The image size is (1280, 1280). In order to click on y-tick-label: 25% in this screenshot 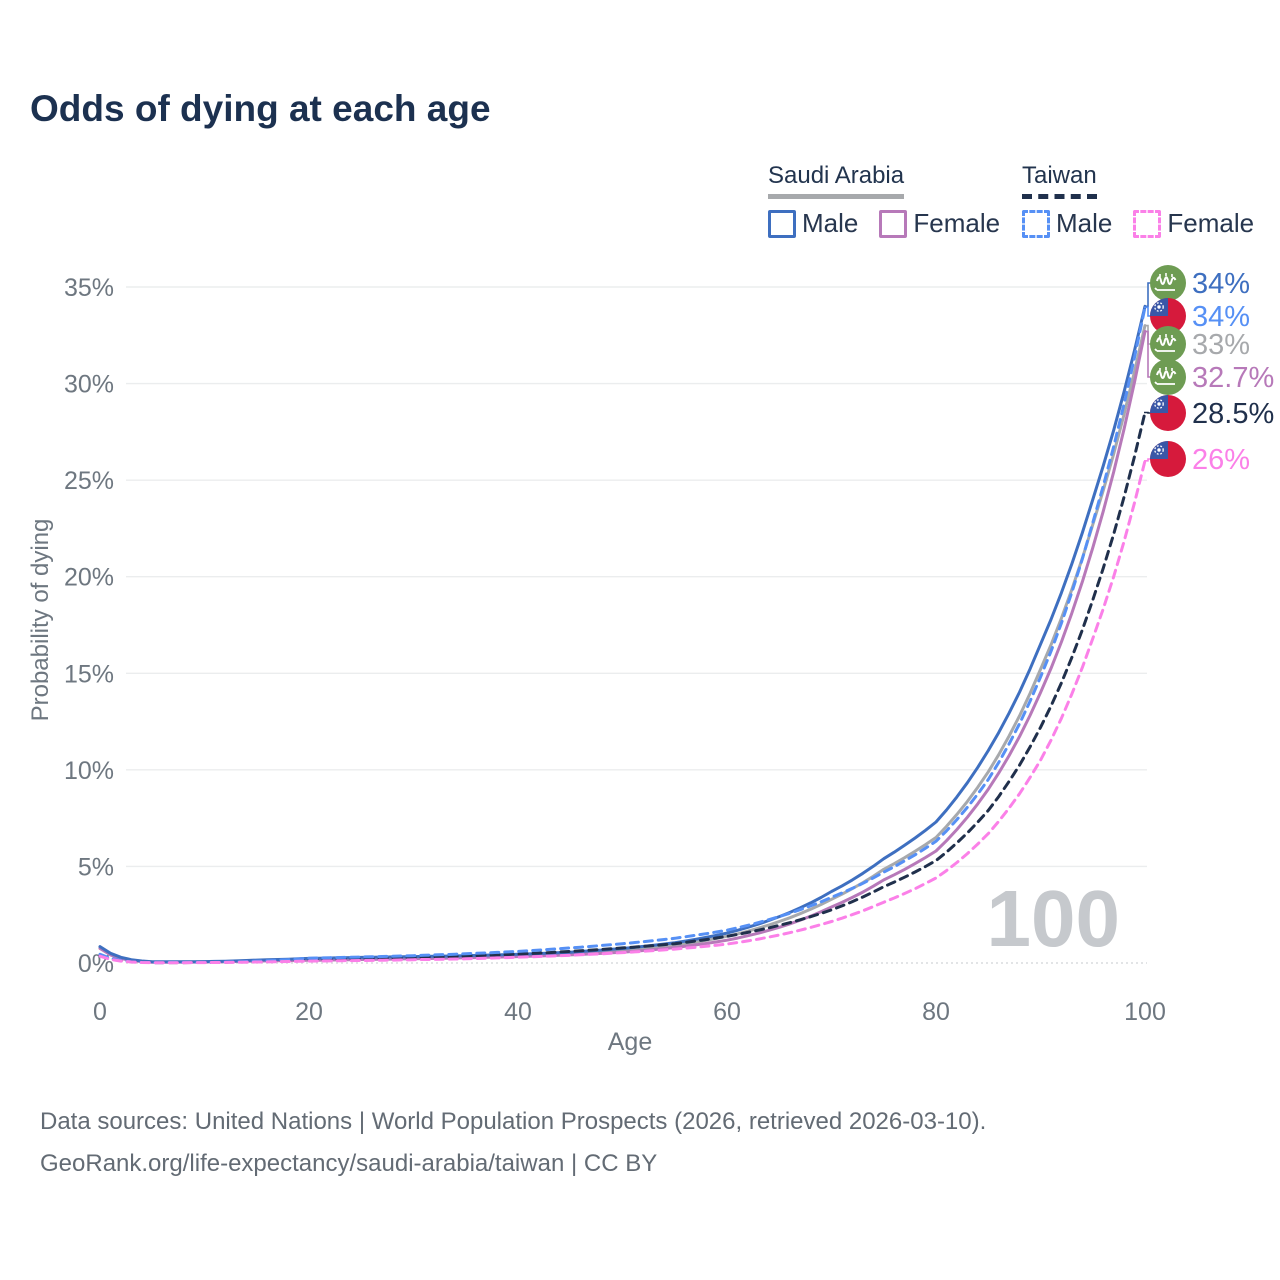, I will do `click(89, 481)`.